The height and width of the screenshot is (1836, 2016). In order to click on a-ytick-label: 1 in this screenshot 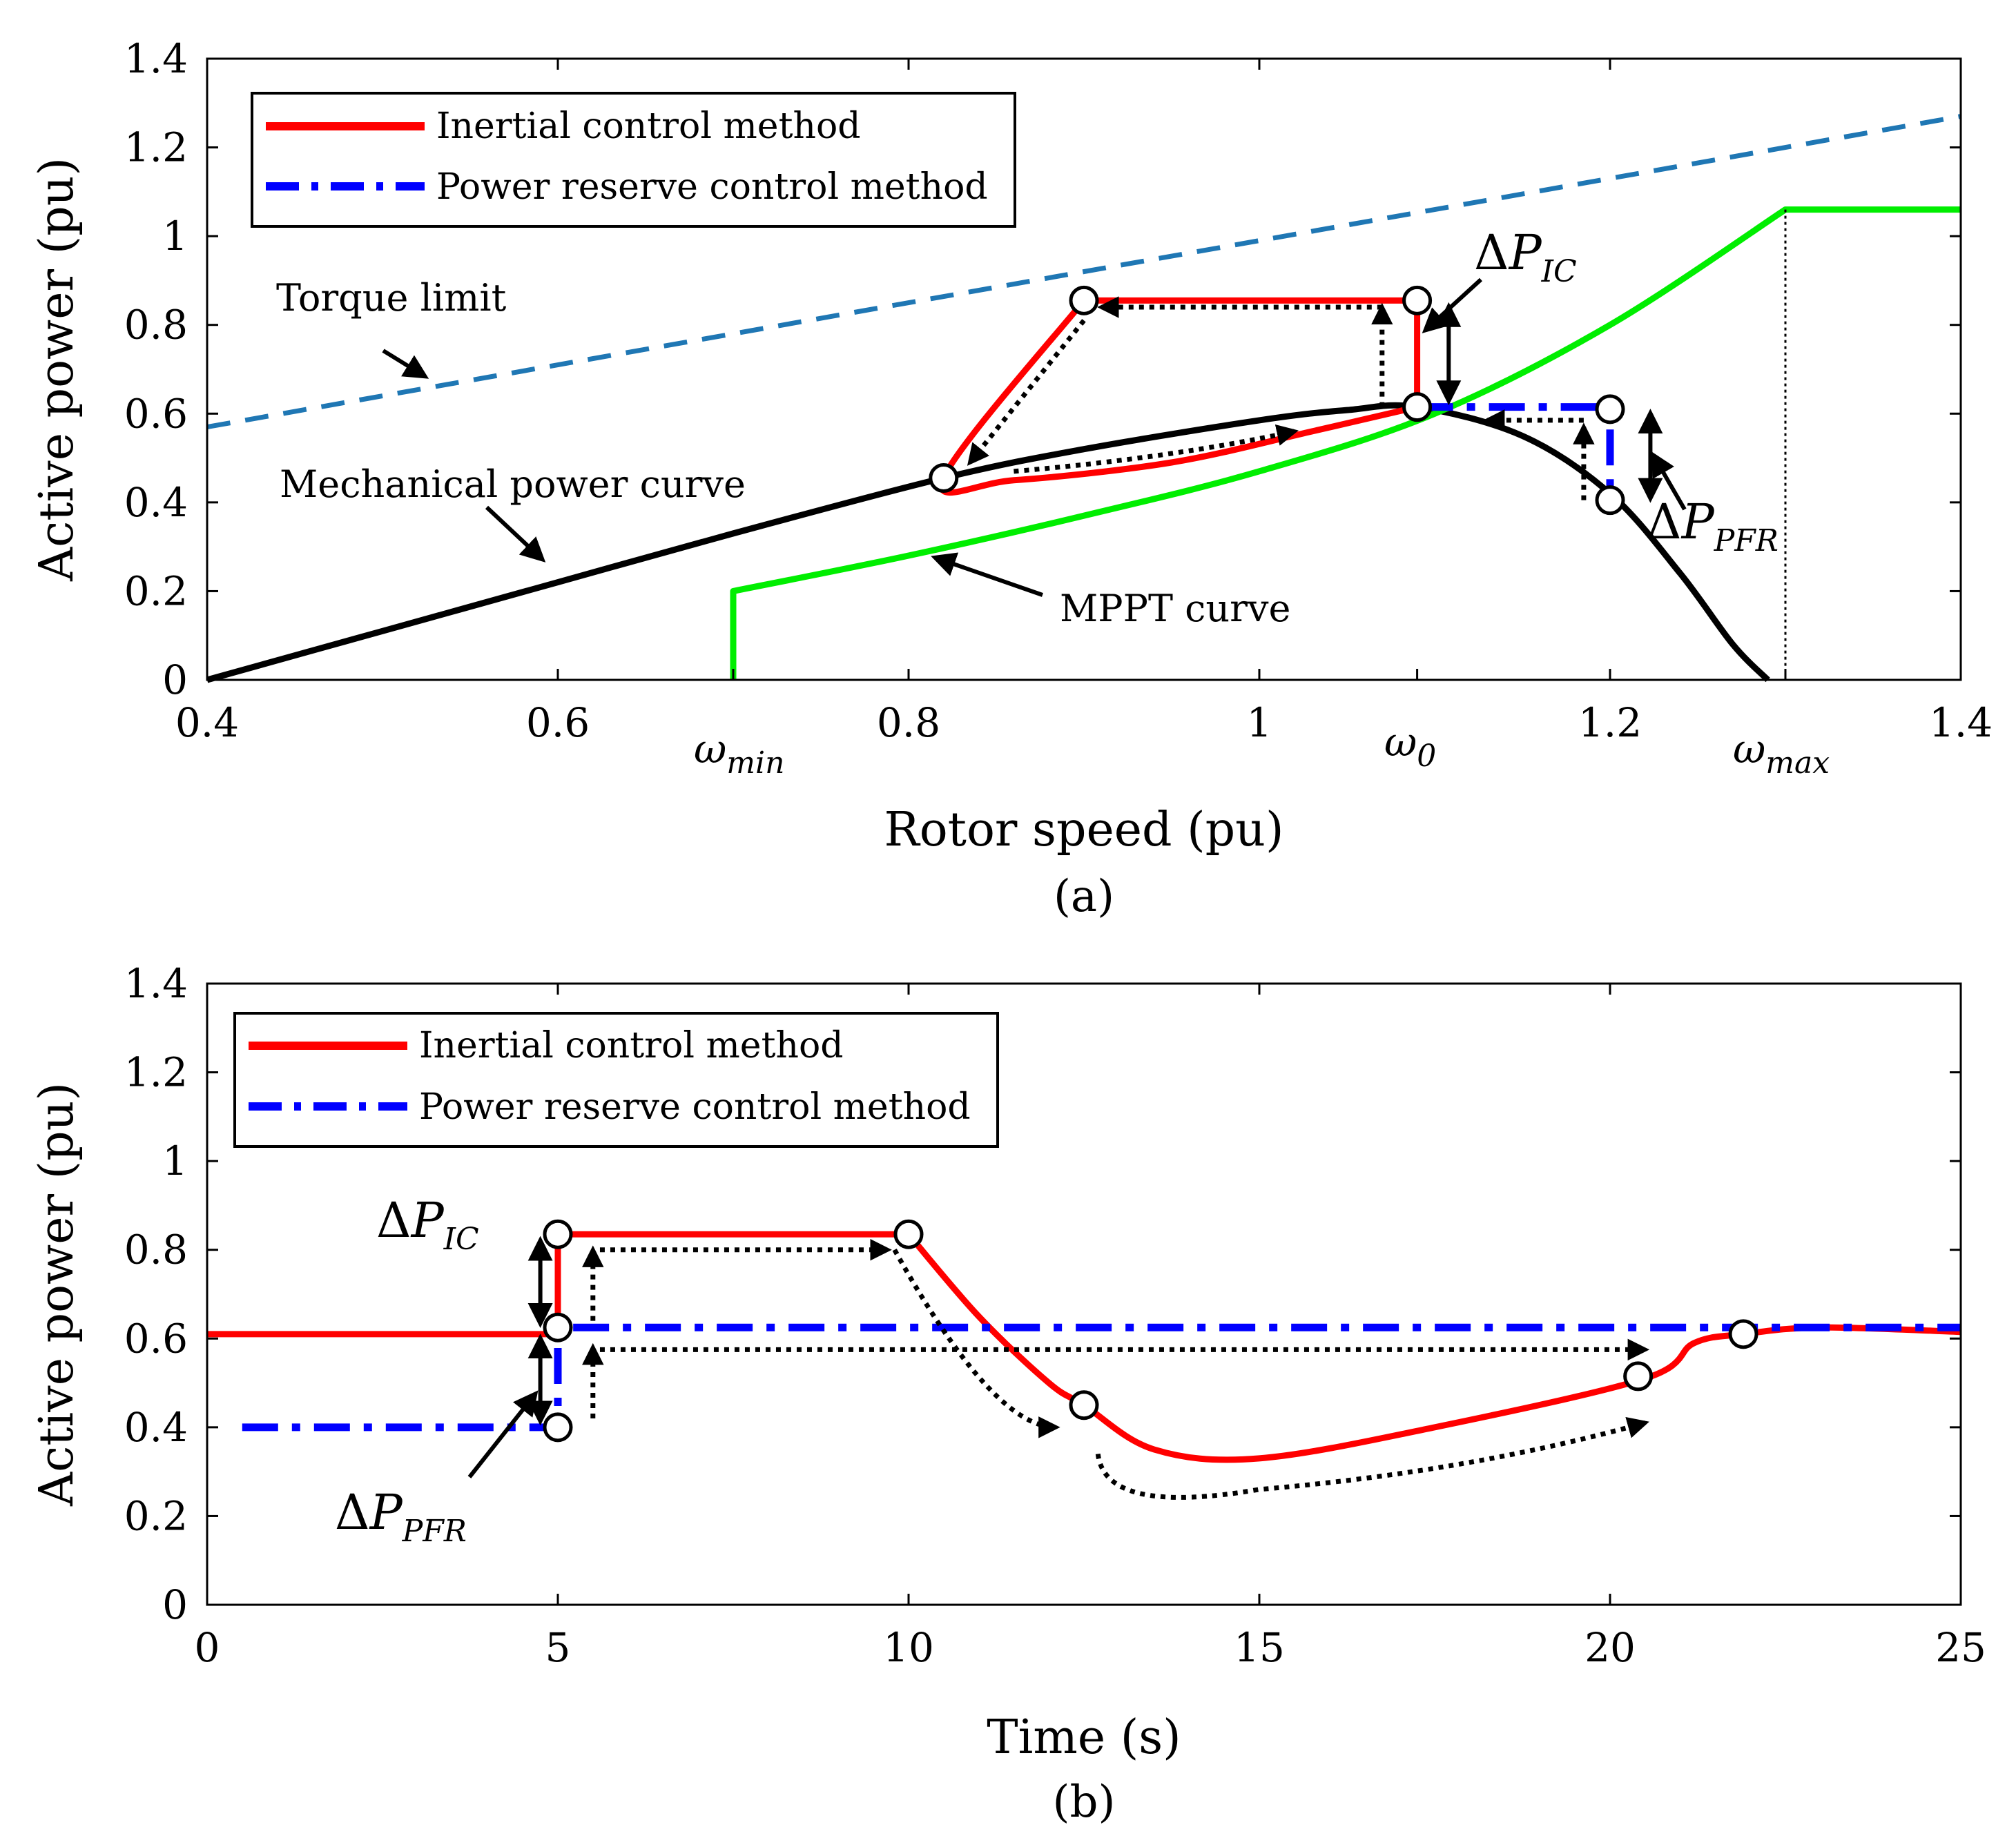, I will do `click(175, 236)`.